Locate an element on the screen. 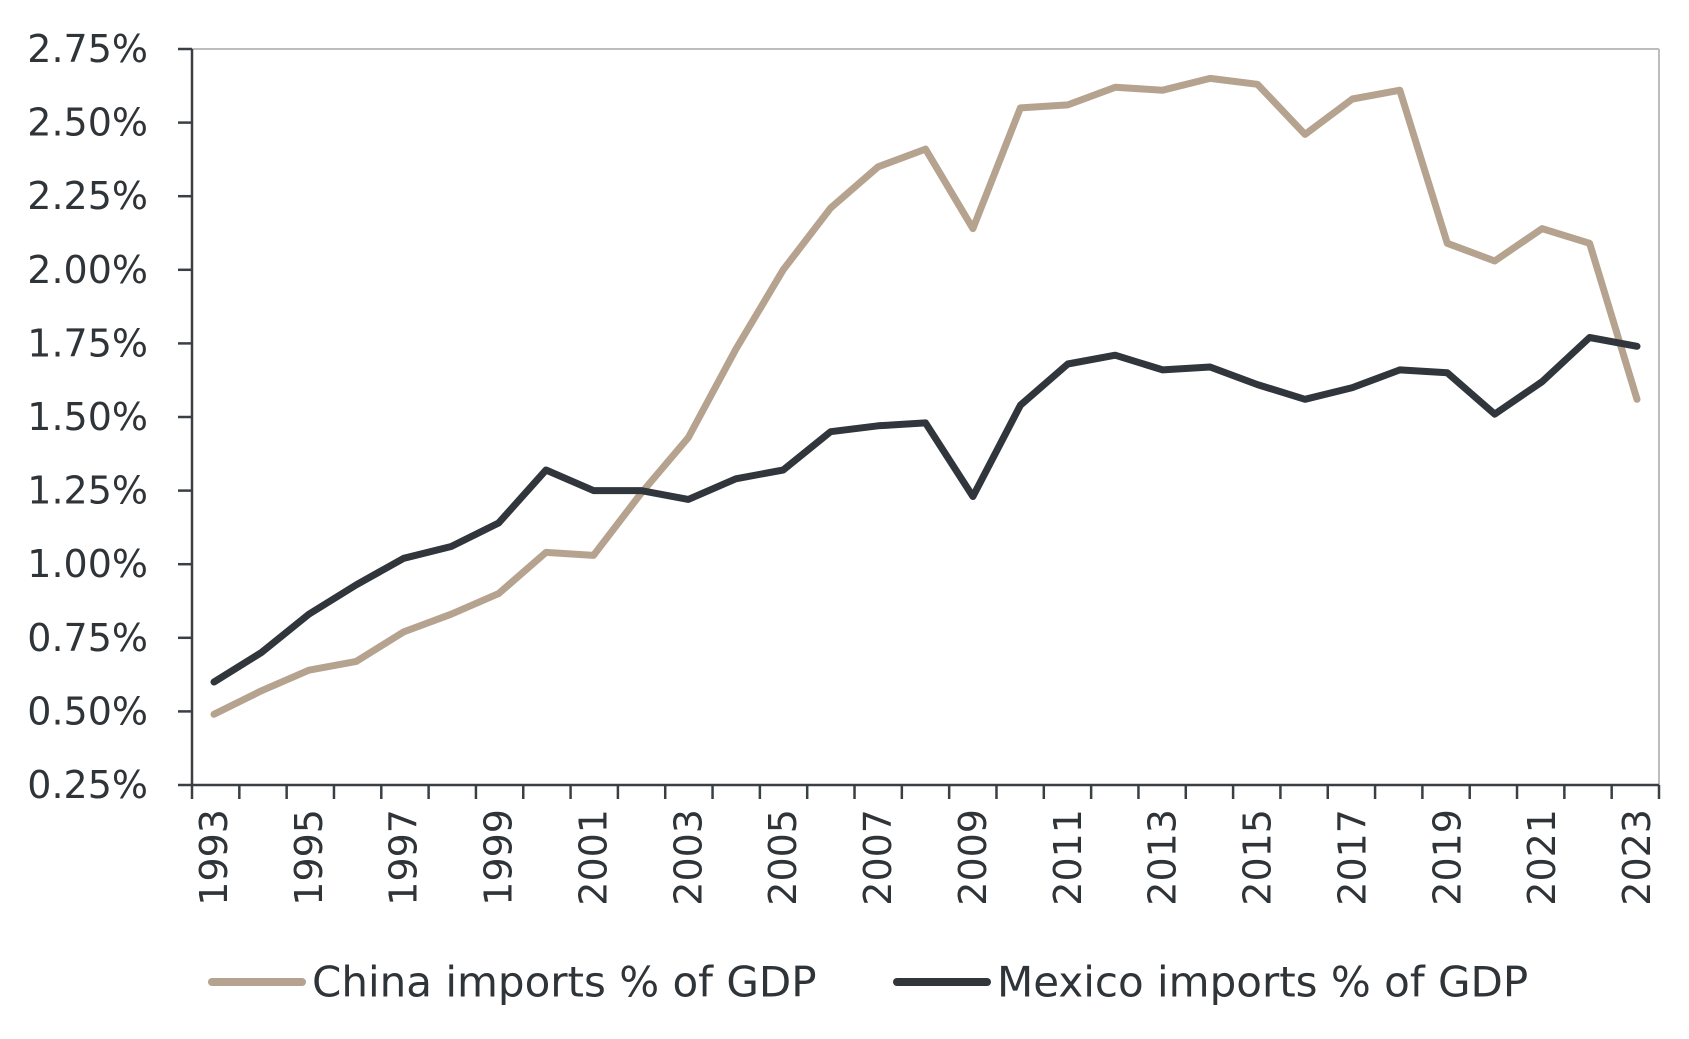 The width and height of the screenshot is (1689, 1039). x-tick-label: 2007 is located at coordinates (878, 857).